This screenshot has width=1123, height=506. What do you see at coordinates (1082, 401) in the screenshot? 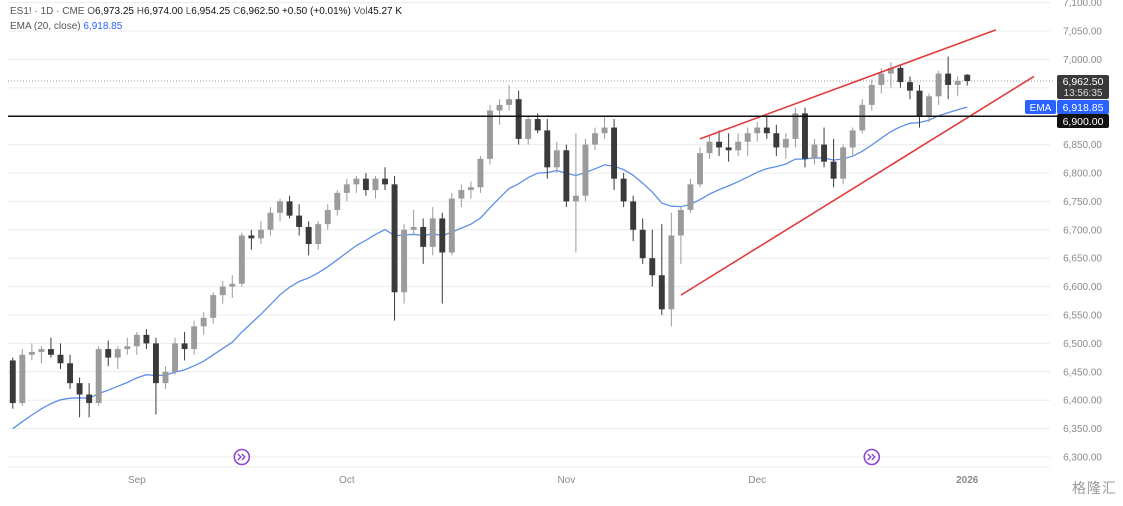
I see `y-tick-label: 6,400.00` at bounding box center [1082, 401].